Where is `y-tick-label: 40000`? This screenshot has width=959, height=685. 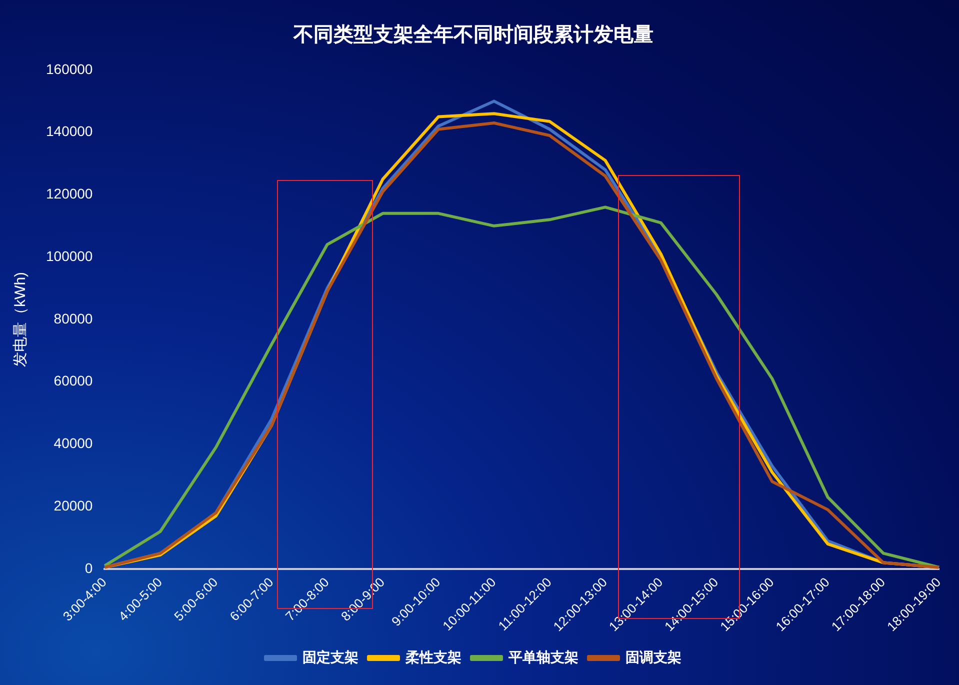 y-tick-label: 40000 is located at coordinates (73, 443).